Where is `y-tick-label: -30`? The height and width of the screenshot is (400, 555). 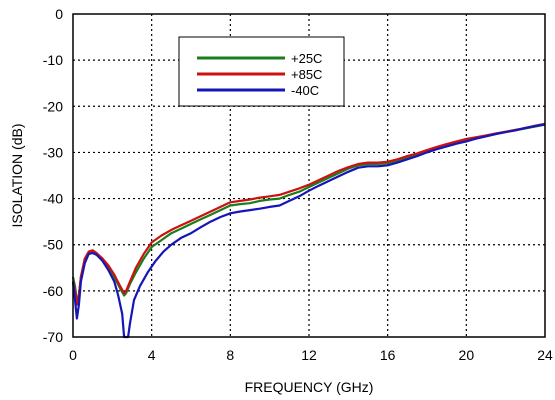 y-tick-label: -30 is located at coordinates (53, 152).